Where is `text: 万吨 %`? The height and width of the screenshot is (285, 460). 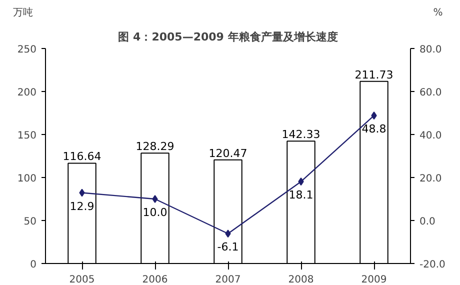
text: 万吨 % is located at coordinates (228, 13).